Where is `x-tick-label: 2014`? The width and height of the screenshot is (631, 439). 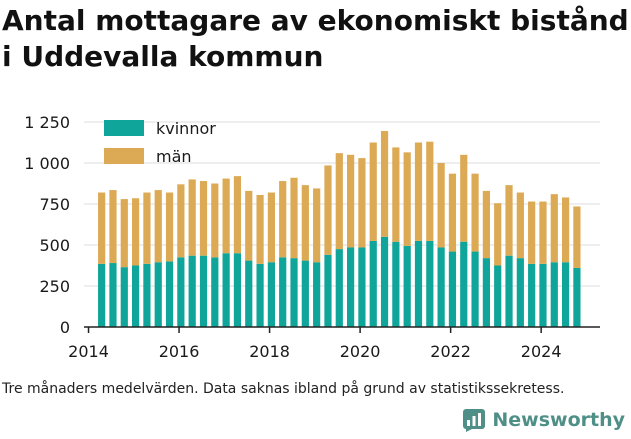
x-tick-label: 2014 is located at coordinates (88, 351).